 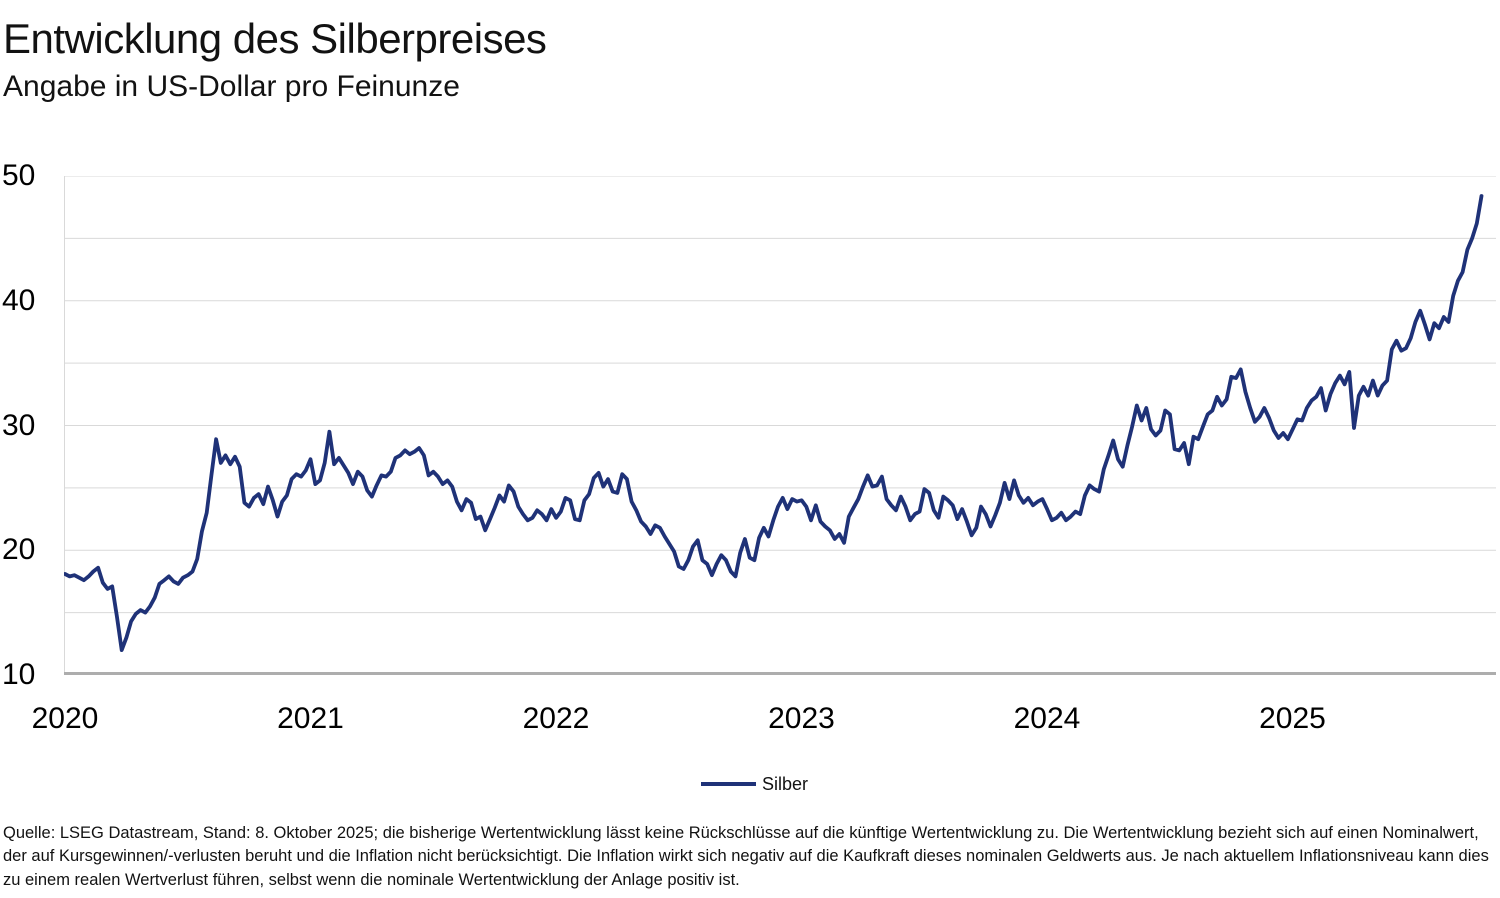 I want to click on x-tick-label-2023: 2023, so click(x=801, y=718).